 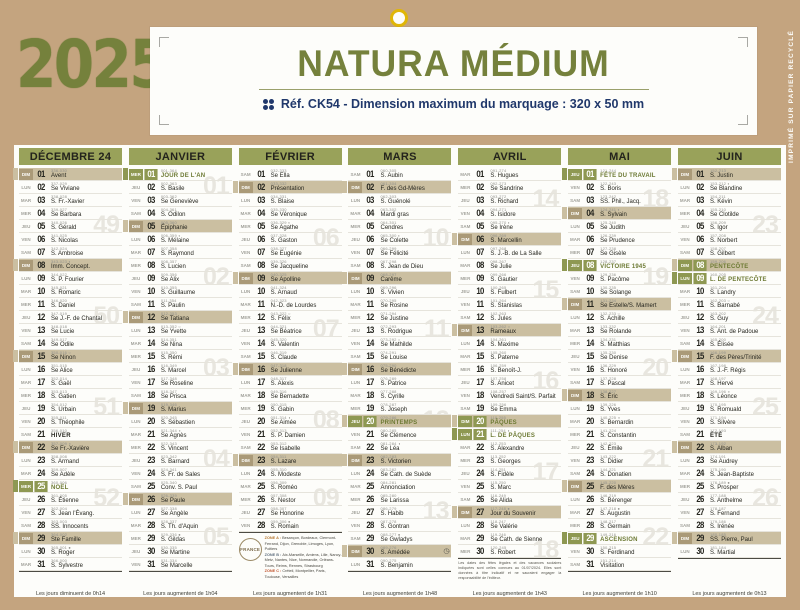 What do you see at coordinates (370, 187) in the screenshot?
I see `day-number: 02` at bounding box center [370, 187].